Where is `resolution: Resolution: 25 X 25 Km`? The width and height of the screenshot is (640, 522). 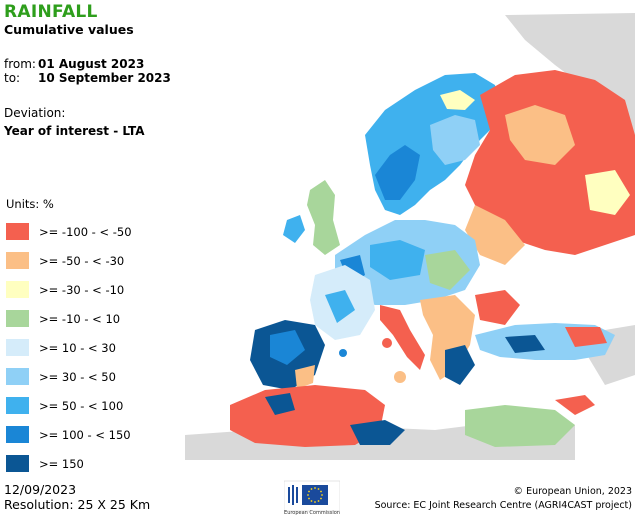 resolution: Resolution: 25 X 25 Km is located at coordinates (77, 504).